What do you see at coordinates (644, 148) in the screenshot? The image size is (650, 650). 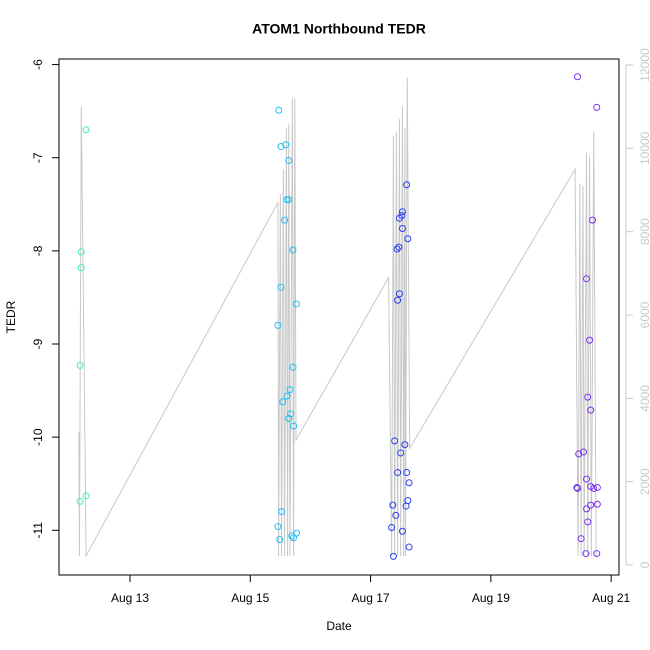 I see `y2-tick-label: 10000` at bounding box center [644, 148].